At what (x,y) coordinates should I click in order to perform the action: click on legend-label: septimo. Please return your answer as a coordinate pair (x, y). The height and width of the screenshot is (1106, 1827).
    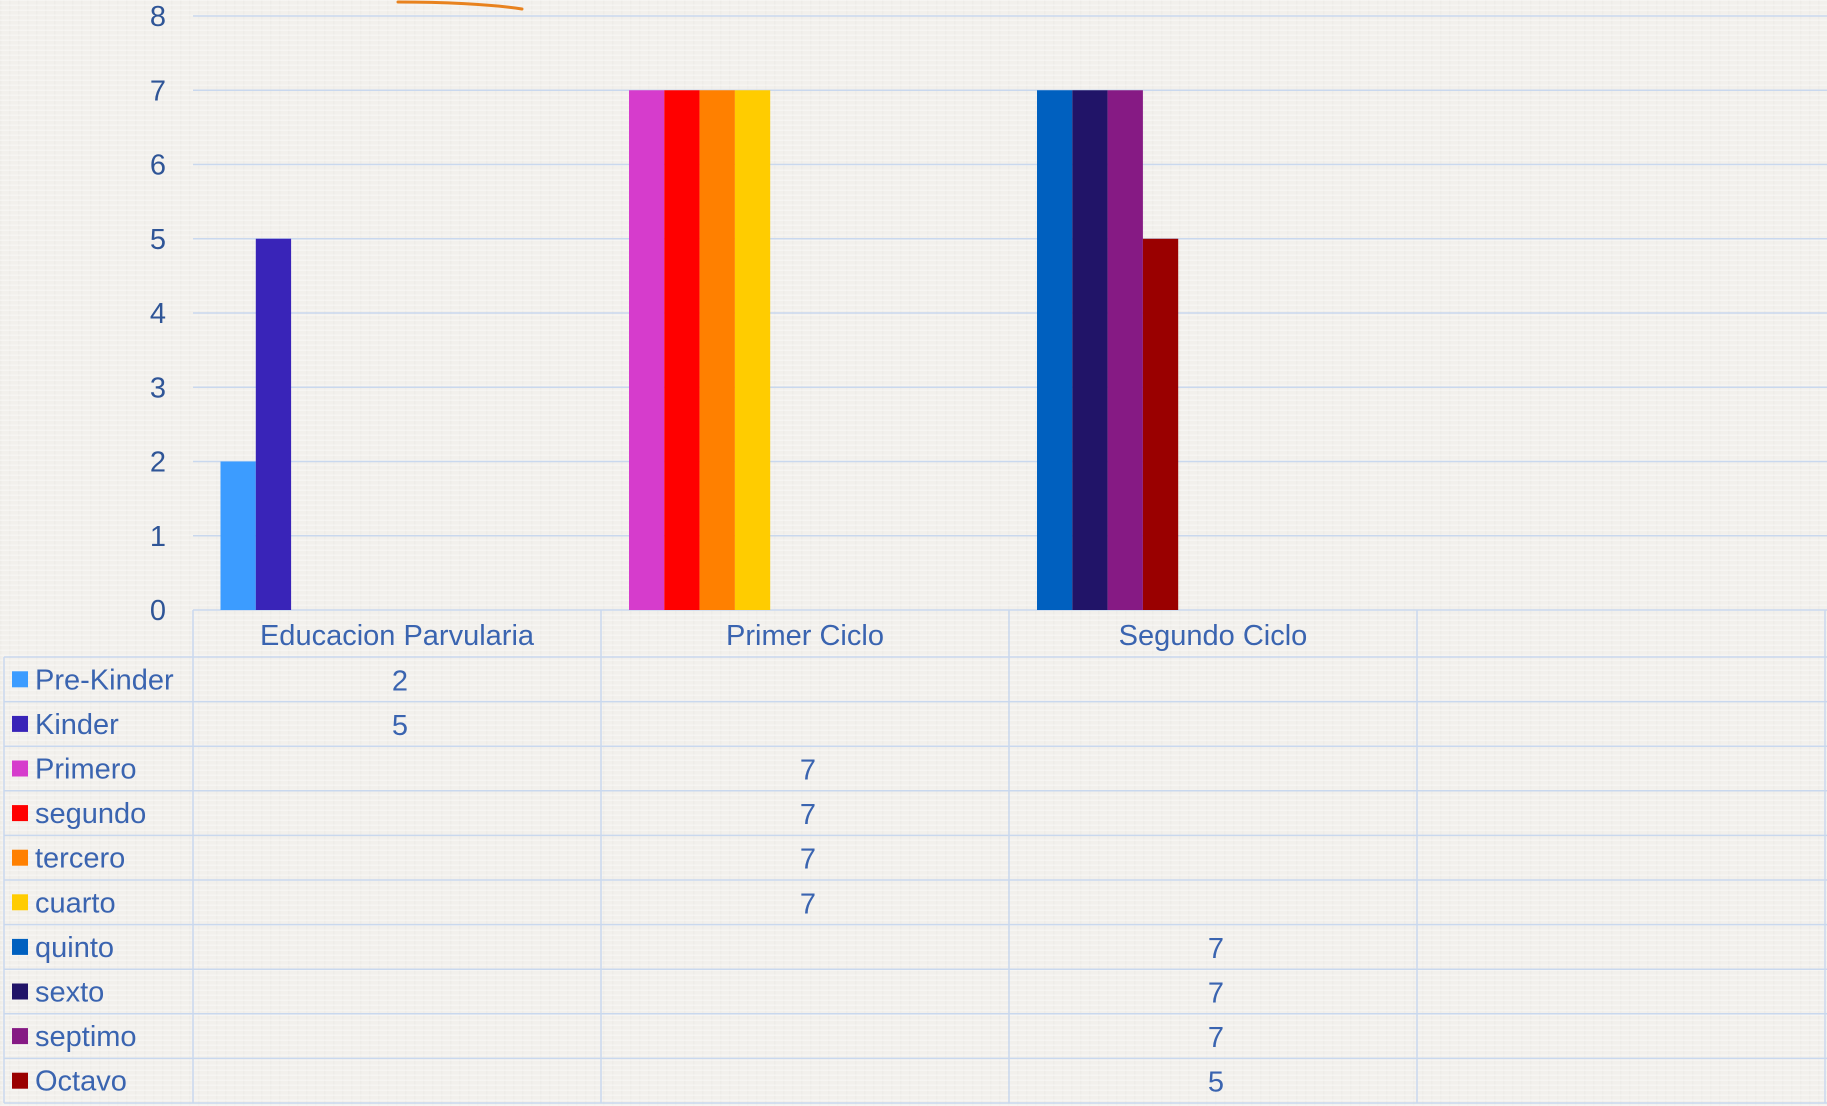
    Looking at the image, I should click on (86, 1037).